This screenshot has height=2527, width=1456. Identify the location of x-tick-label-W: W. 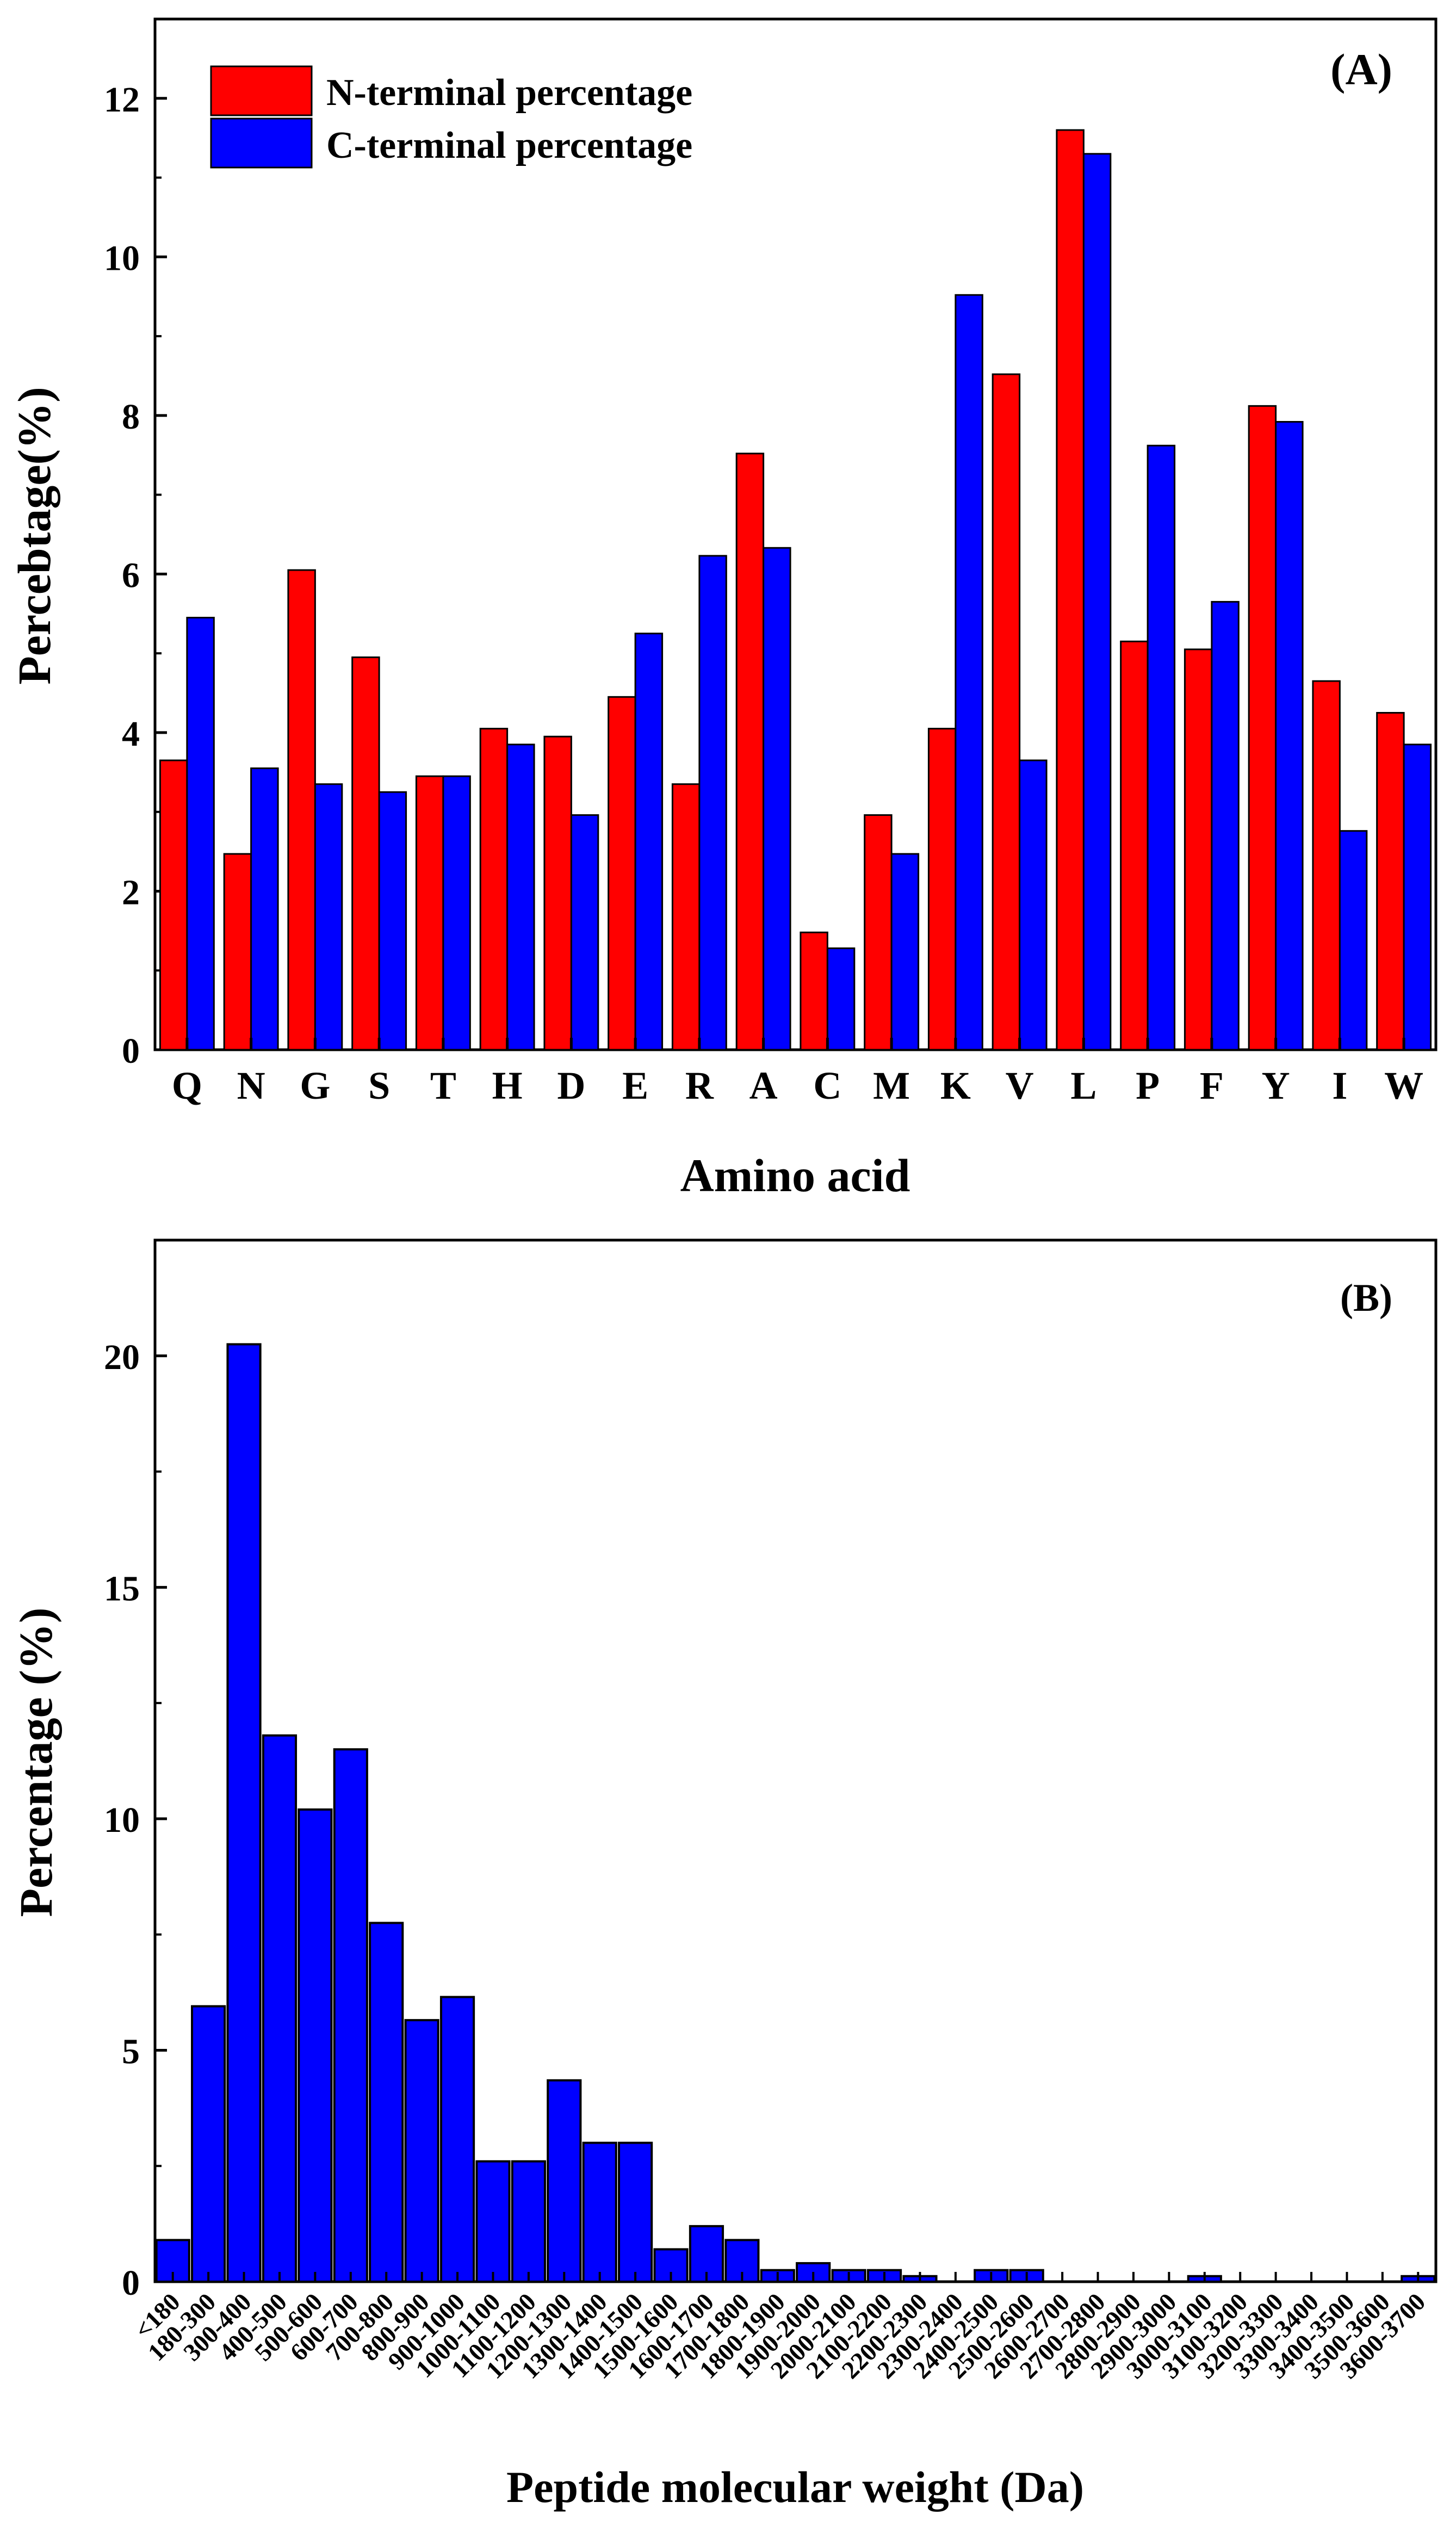
(1403, 1085).